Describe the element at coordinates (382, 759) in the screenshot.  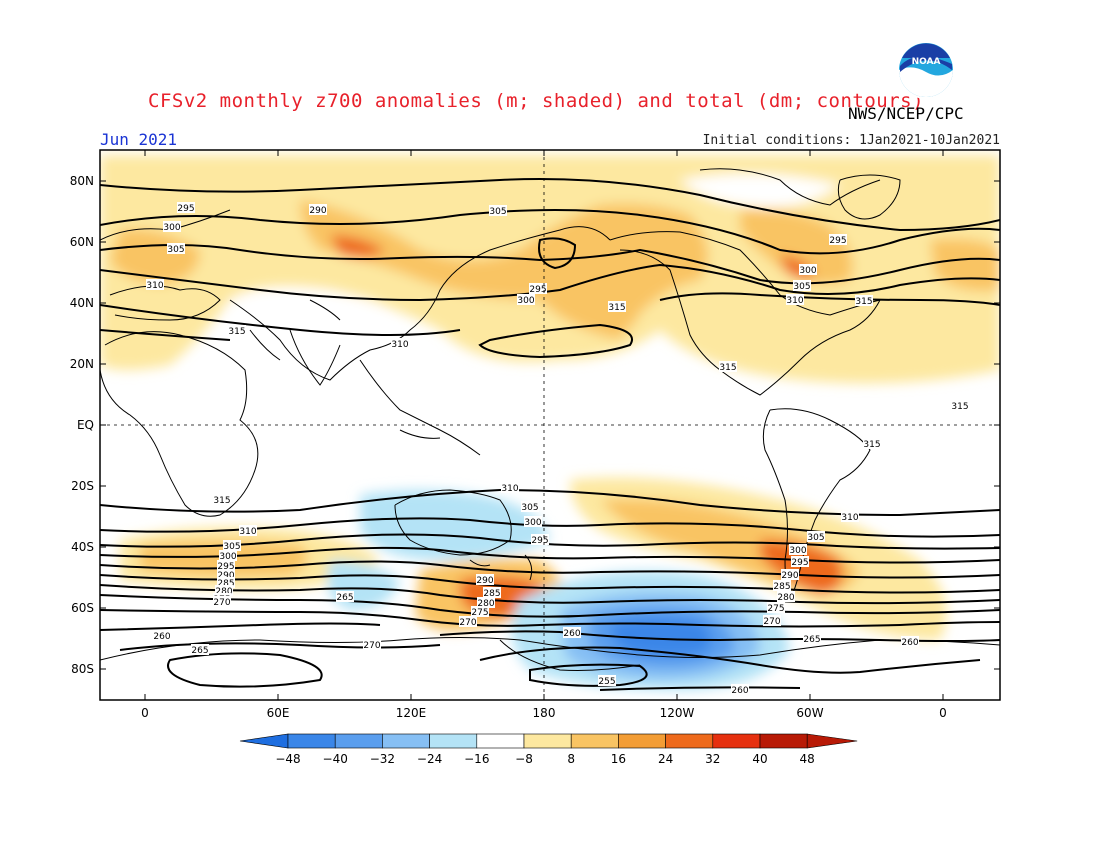
I see `colorbar-tick-label: −32` at that location.